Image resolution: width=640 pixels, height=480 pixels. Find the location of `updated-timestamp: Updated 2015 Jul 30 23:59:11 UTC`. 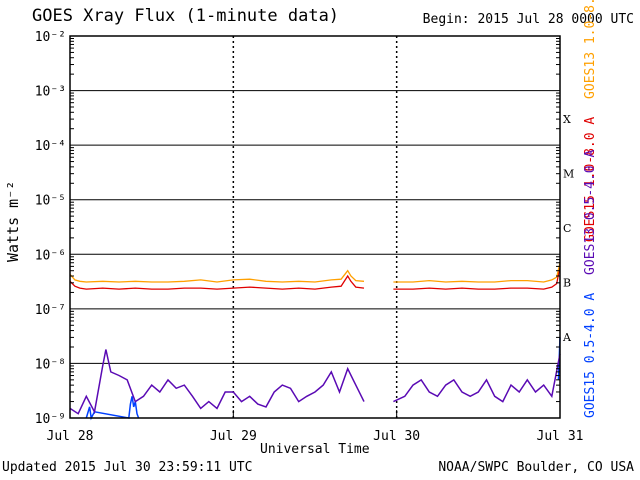

updated-timestamp: Updated 2015 Jul 30 23:59:11 UTC is located at coordinates (127, 467).